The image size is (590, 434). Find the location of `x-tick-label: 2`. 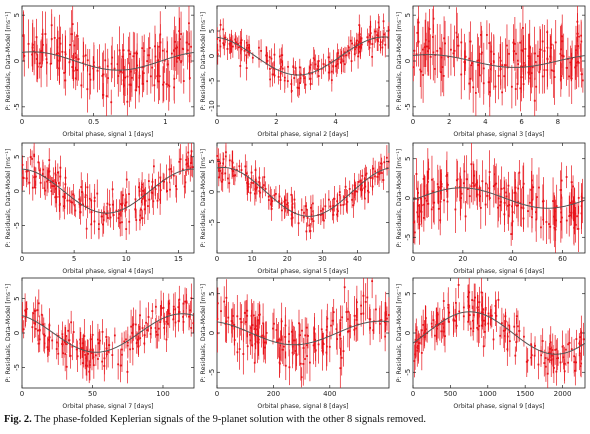

x-tick-label: 2 is located at coordinates (449, 122).